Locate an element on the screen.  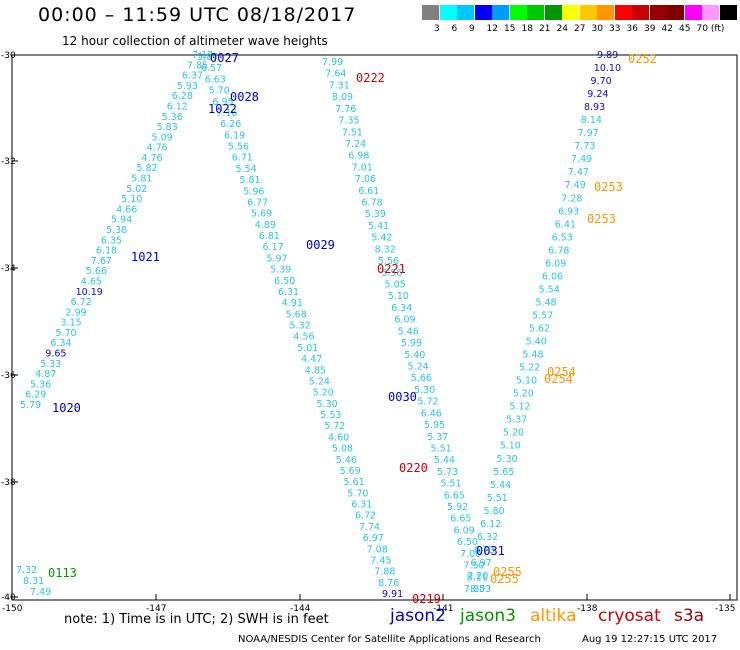
wave-height-value: 6.29 is located at coordinates (35, 395).